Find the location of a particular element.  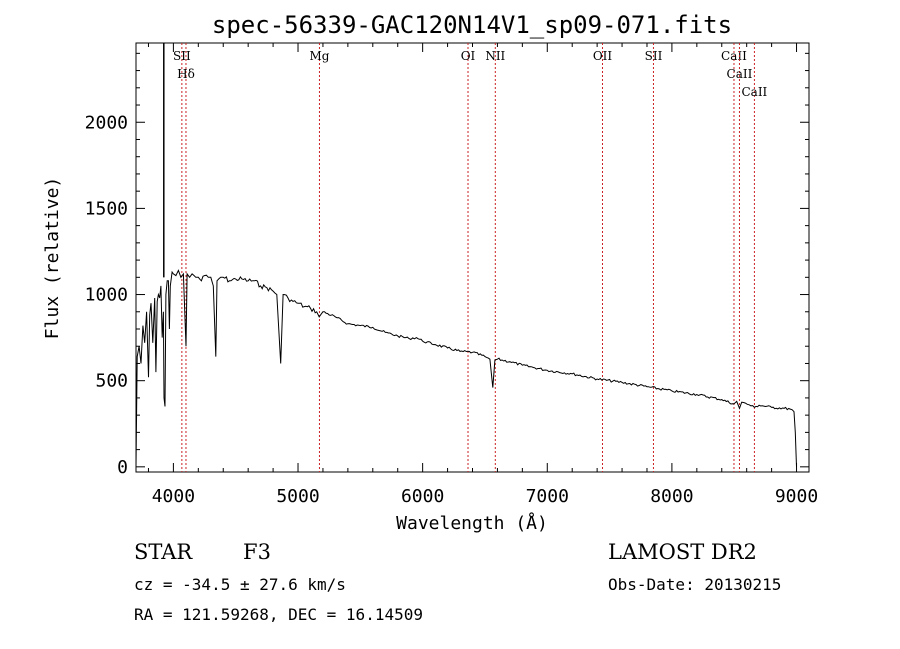

x-tick-label: 4000 is located at coordinates (173, 496).